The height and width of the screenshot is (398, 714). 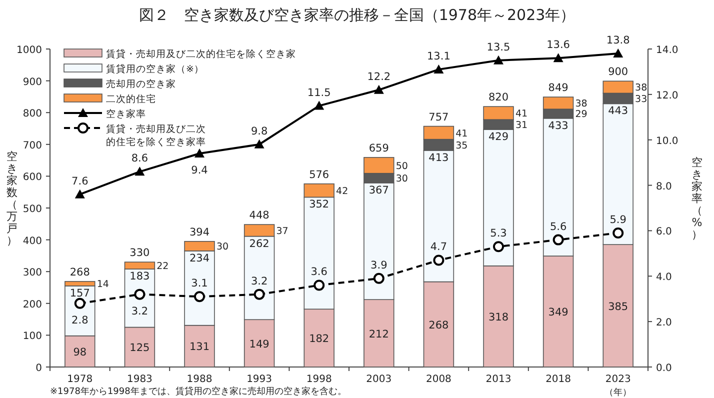 What do you see at coordinates (558, 126) in the screenshot?
I see `data-label: 433` at bounding box center [558, 126].